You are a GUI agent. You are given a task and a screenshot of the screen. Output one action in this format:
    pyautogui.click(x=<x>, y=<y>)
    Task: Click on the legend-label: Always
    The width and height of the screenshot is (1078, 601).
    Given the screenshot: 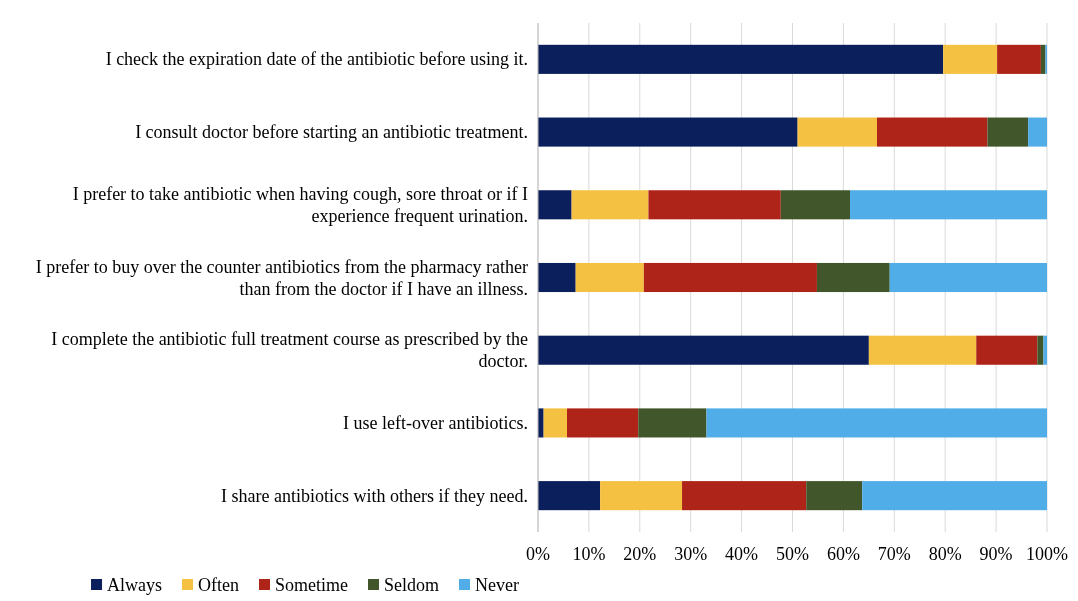 What is the action you would take?
    pyautogui.click(x=135, y=585)
    